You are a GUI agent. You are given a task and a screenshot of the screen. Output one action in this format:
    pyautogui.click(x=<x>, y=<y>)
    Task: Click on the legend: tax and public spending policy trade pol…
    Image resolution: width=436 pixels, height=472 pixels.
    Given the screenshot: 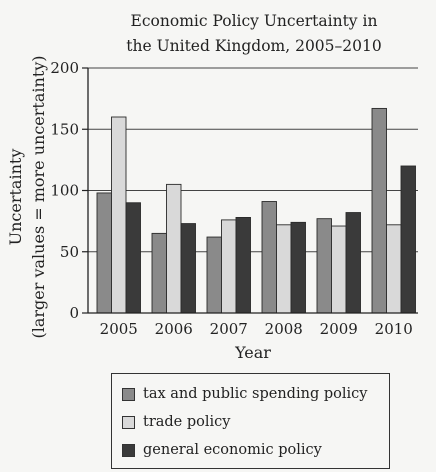 What is the action you would take?
    pyautogui.click(x=250, y=421)
    